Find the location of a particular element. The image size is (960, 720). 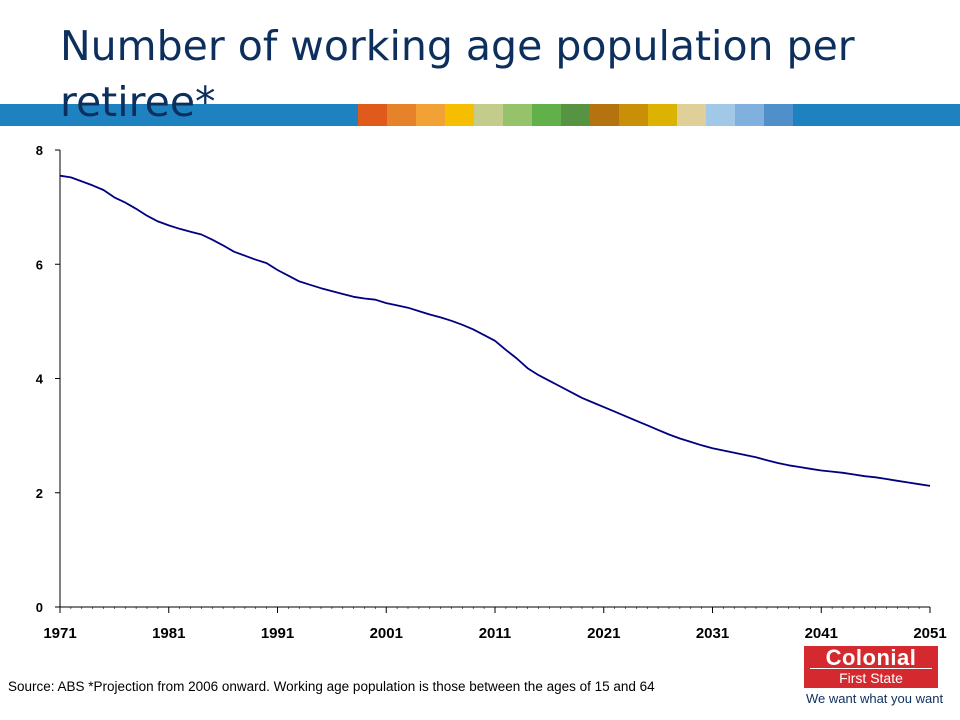

y-tick-label: 2 is located at coordinates (39, 493).